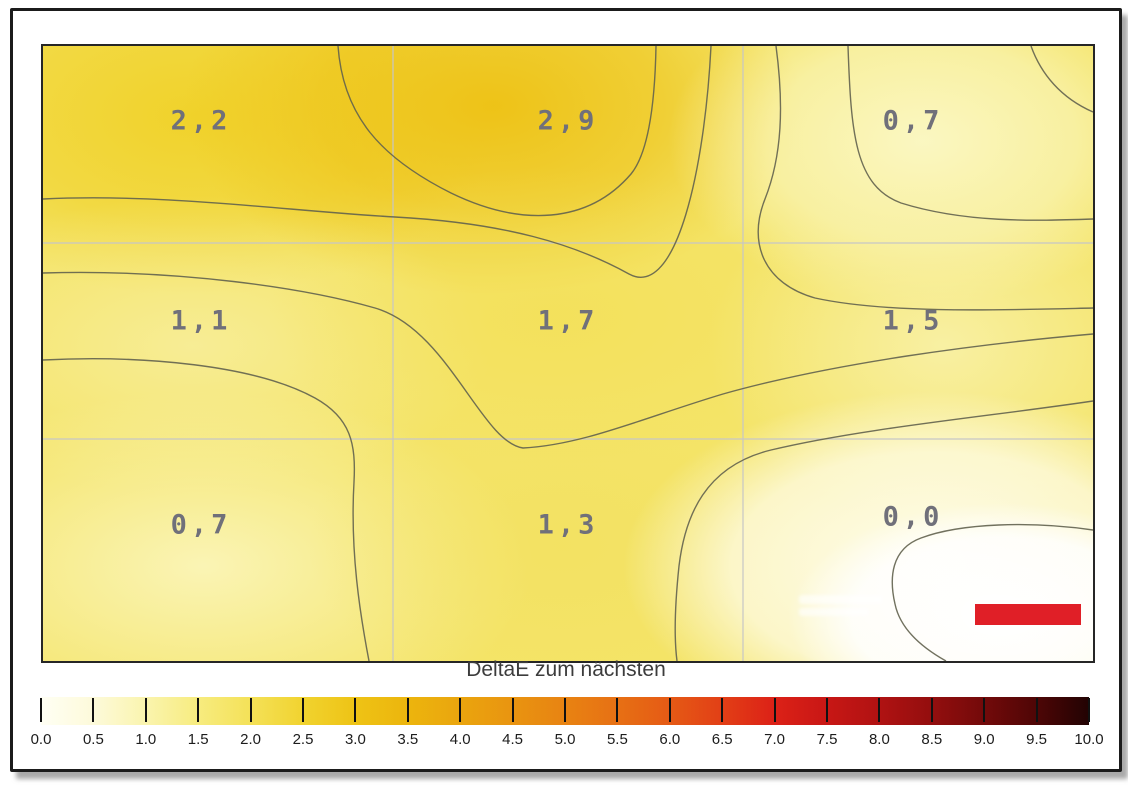 Image resolution: width=1128 pixels, height=794 pixels. Describe the element at coordinates (932, 739) in the screenshot. I see `colorbar-tick-label: 8.5` at that location.